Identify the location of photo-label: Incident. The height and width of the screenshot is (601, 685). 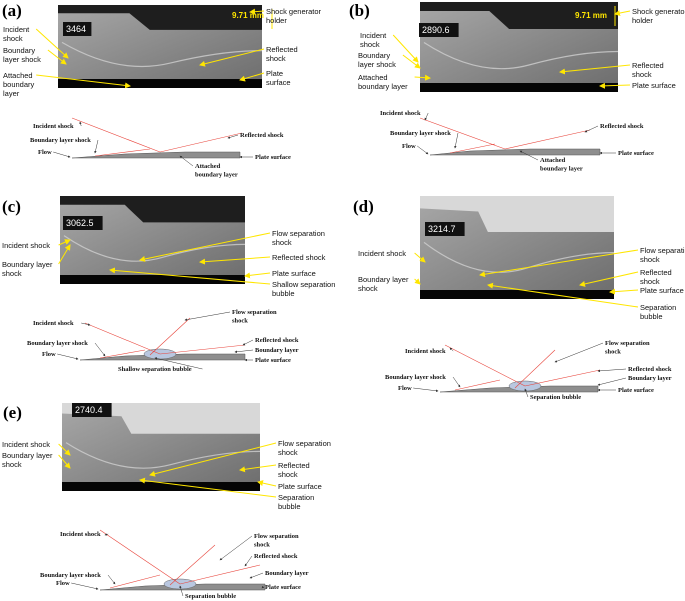
(373, 35).